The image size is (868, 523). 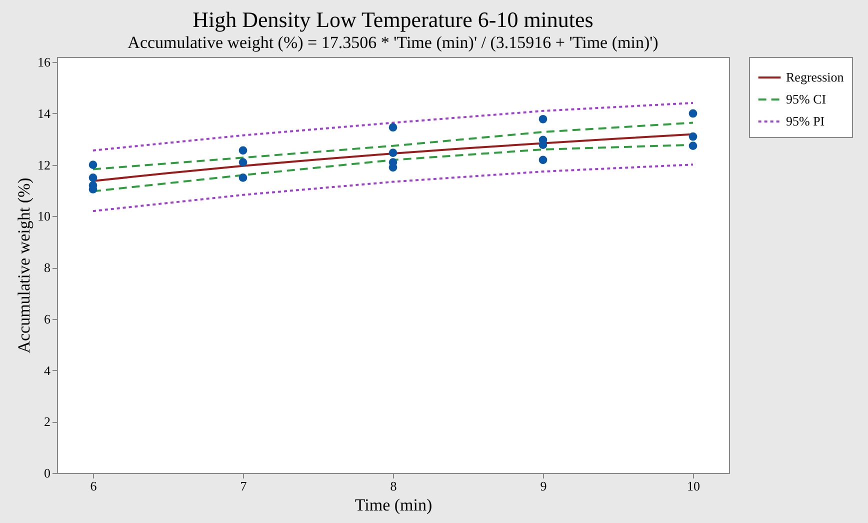 What do you see at coordinates (47, 422) in the screenshot?
I see `y-tick-label: 2` at bounding box center [47, 422].